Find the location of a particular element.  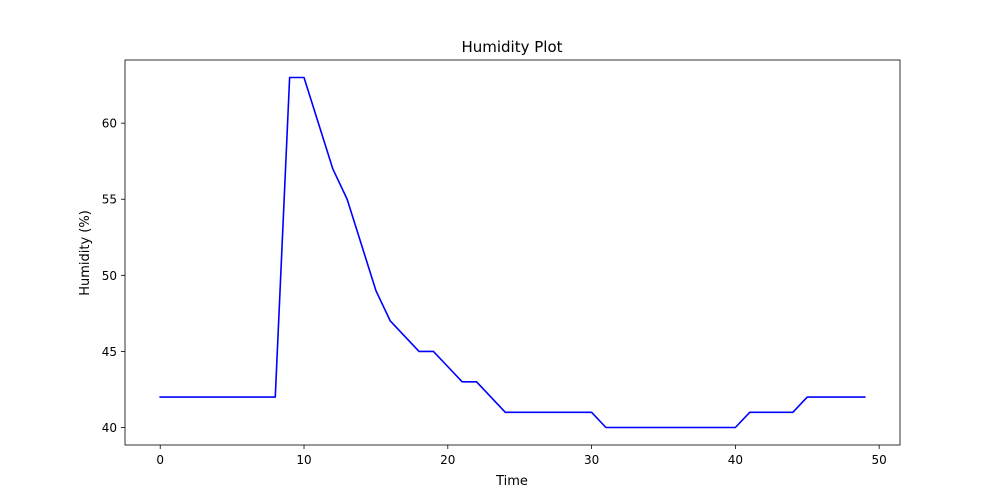

chart-title: Humidity Plot is located at coordinates (511, 47).